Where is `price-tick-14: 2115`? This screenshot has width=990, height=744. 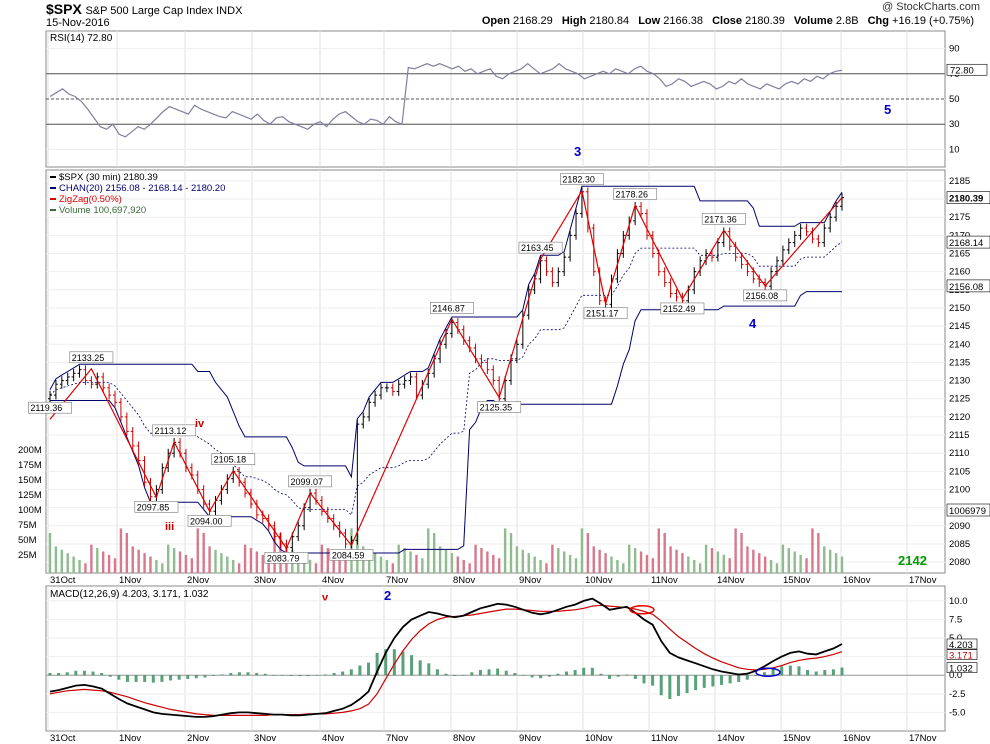 price-tick-14: 2115 is located at coordinates (959, 435).